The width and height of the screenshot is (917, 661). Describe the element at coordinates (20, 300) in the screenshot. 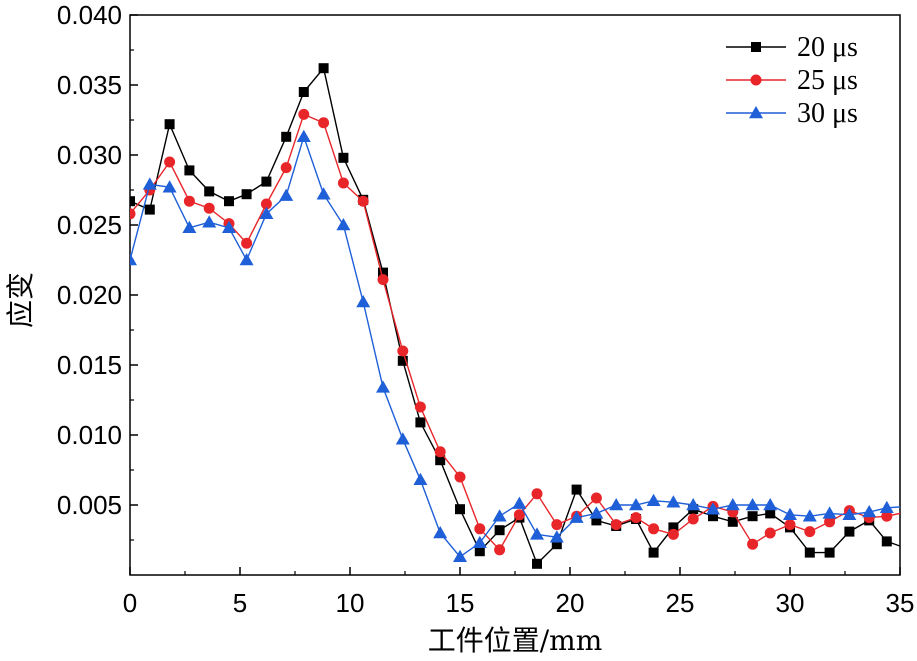

I see `y-axis-title: 应变` at that location.